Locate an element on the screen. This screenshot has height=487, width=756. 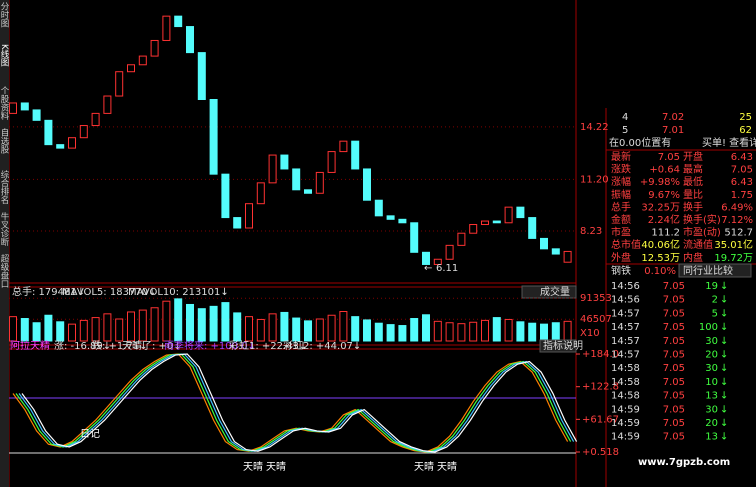
quote-label: 外盘 is located at coordinates (621, 257).